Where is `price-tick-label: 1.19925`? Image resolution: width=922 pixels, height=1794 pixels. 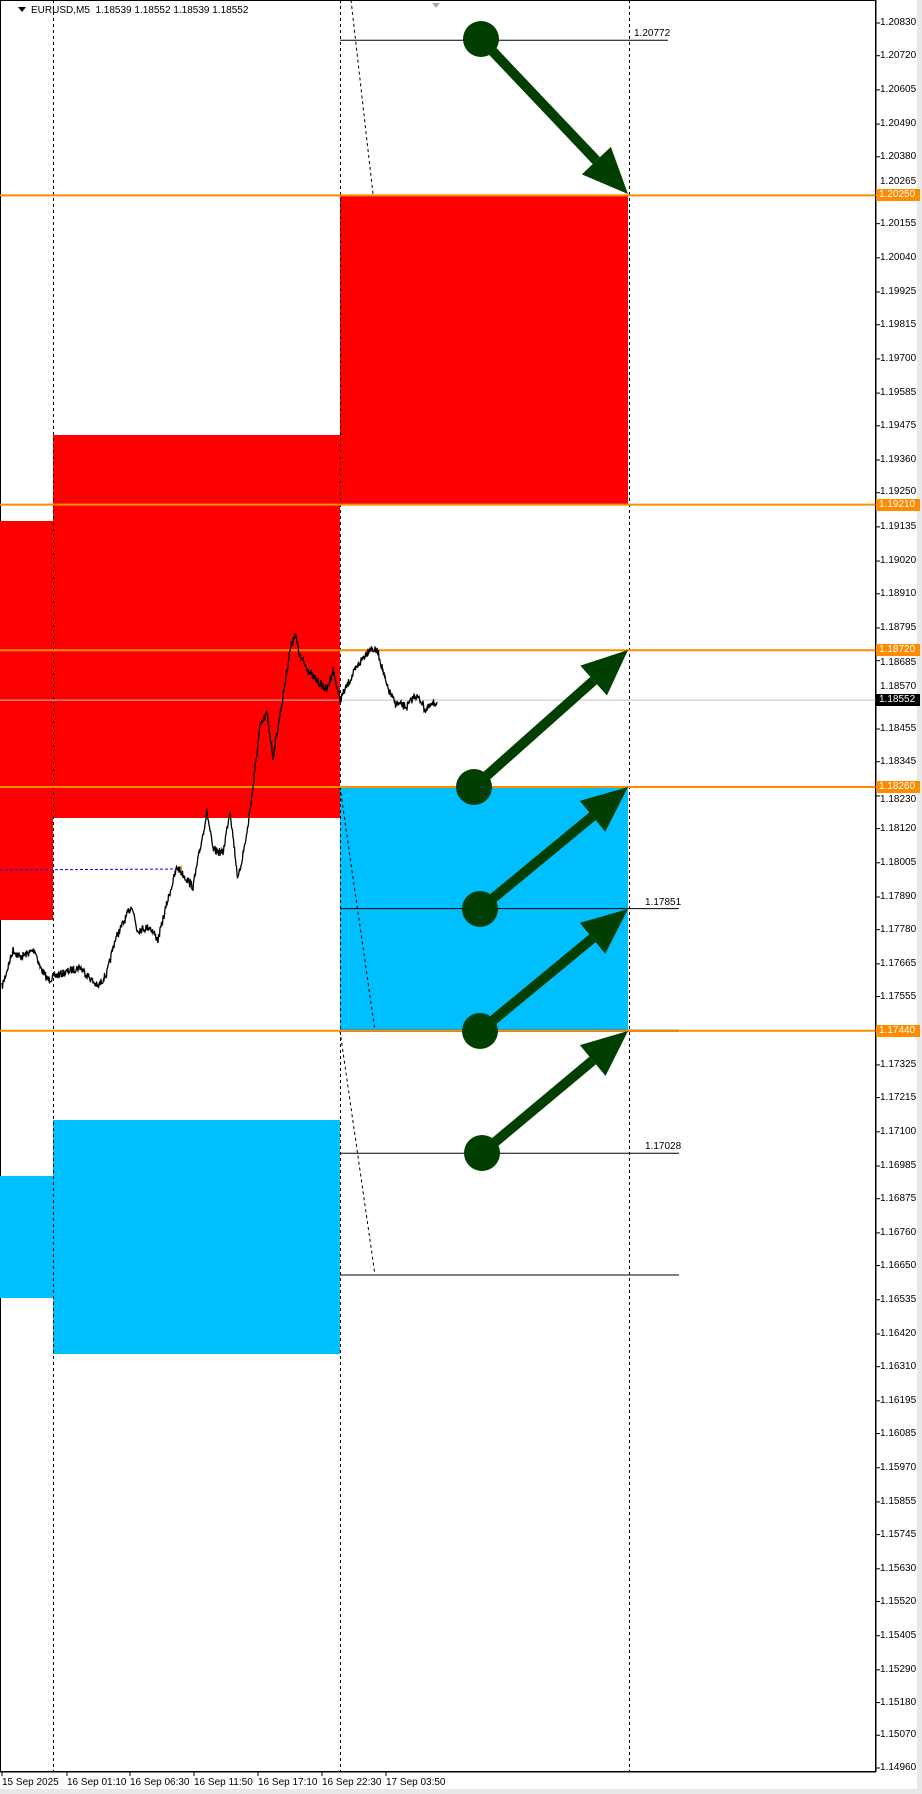 price-tick-label: 1.19925 is located at coordinates (898, 292).